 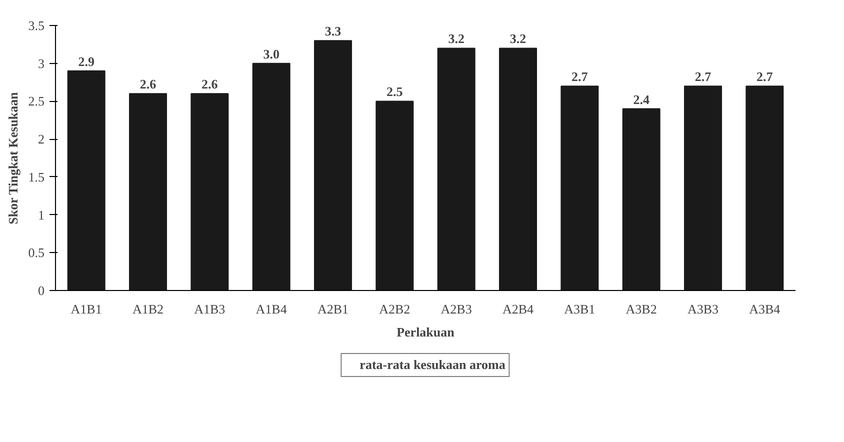 I want to click on x-tick-label: A2B4, so click(x=518, y=309).